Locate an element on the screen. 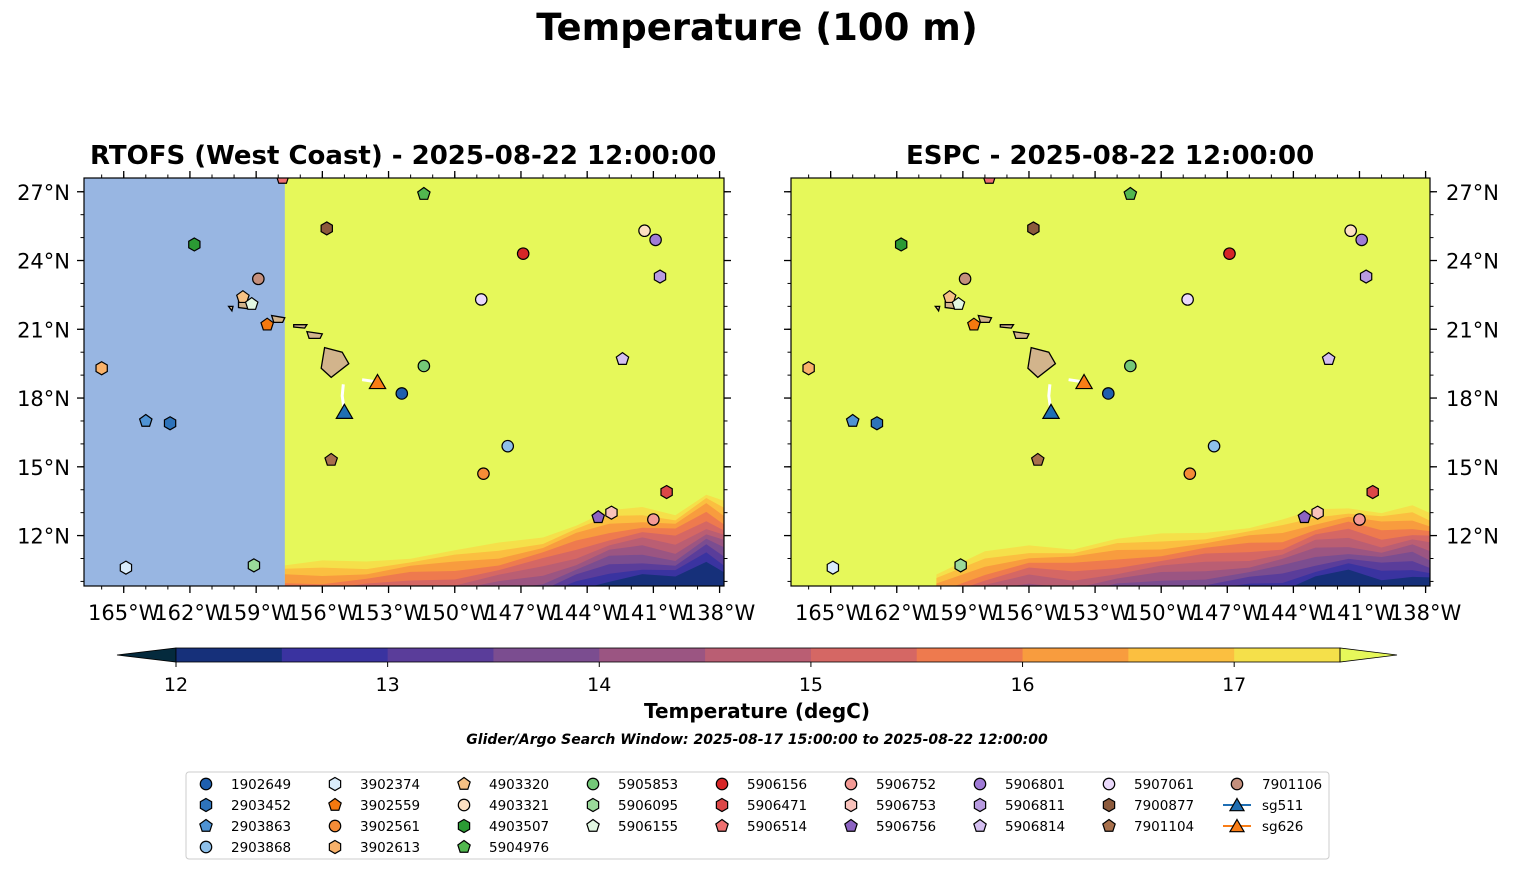 The image size is (1514, 889). float-5906095-marker is located at coordinates (254, 565).